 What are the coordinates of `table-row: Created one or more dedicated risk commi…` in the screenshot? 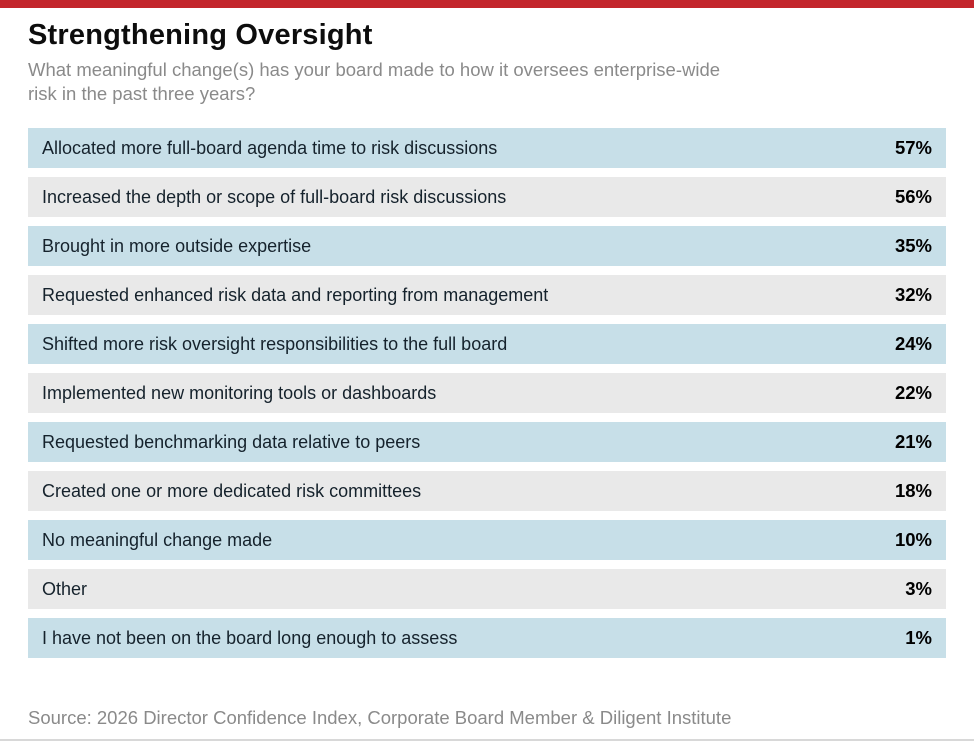 It's located at (487, 491).